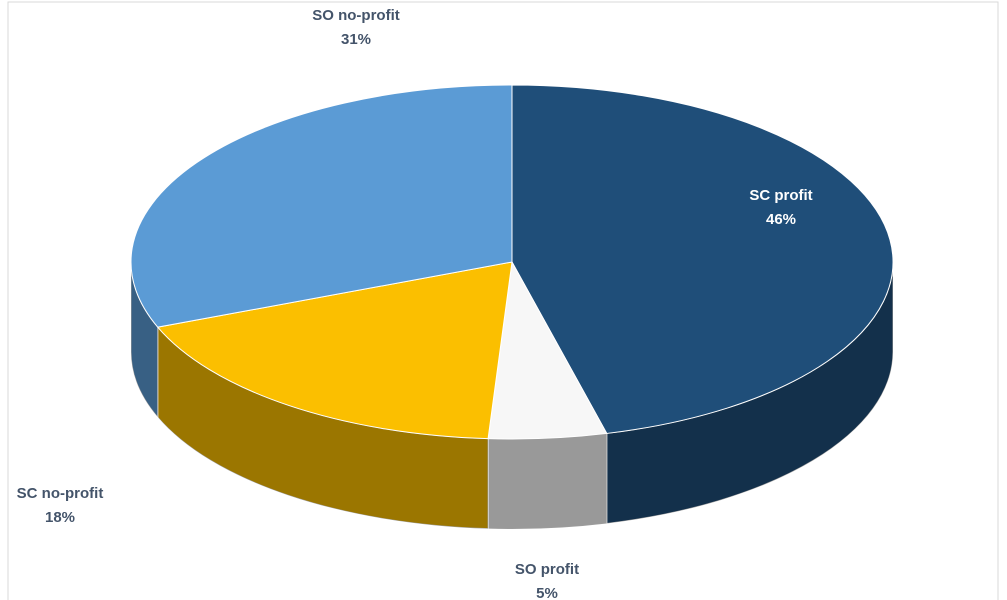 The image size is (1007, 600). What do you see at coordinates (355, 15) in the screenshot?
I see `slice-label: SO no-profit` at bounding box center [355, 15].